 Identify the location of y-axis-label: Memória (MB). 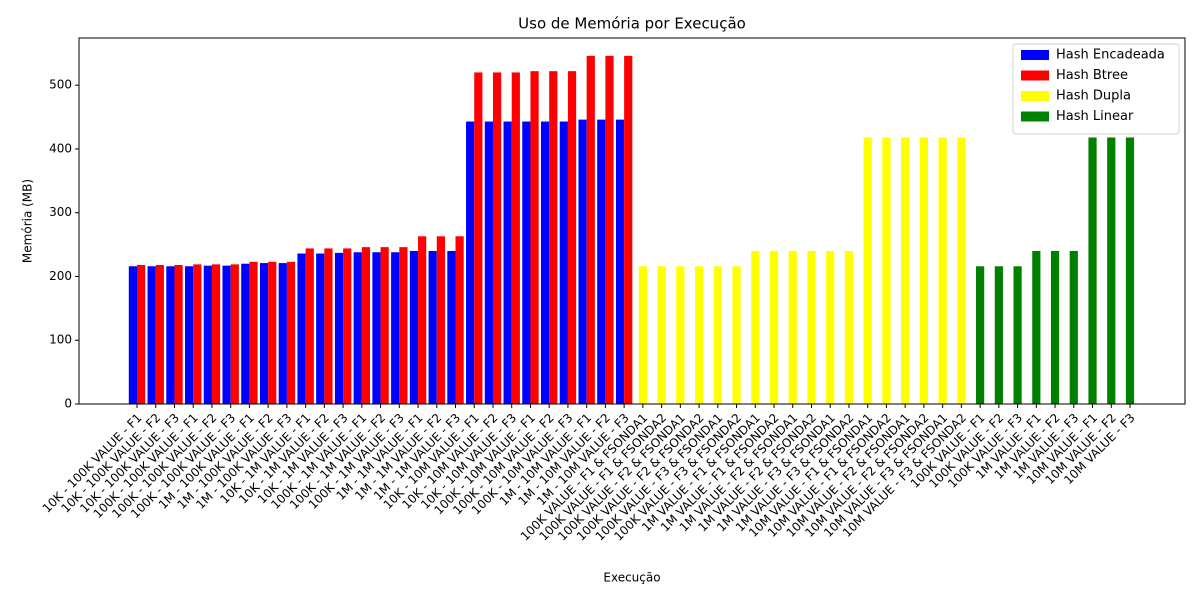
(28, 221).